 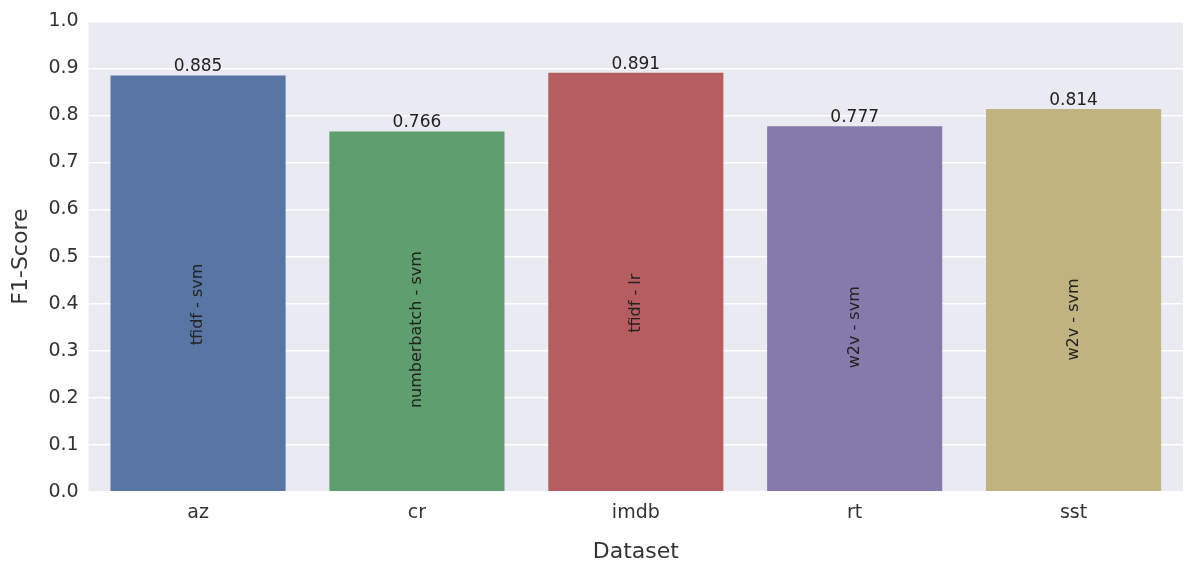 What do you see at coordinates (198, 511) in the screenshot?
I see `x-tick-label: az` at bounding box center [198, 511].